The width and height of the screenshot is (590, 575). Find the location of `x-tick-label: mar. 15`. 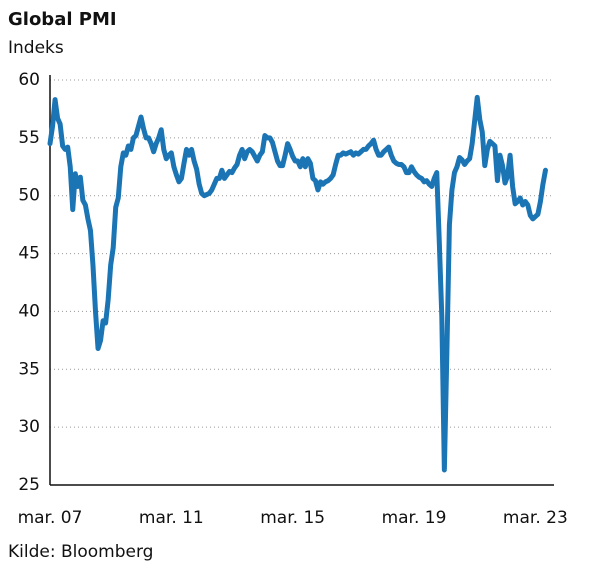

x-tick-label: mar. 15 is located at coordinates (292, 518).